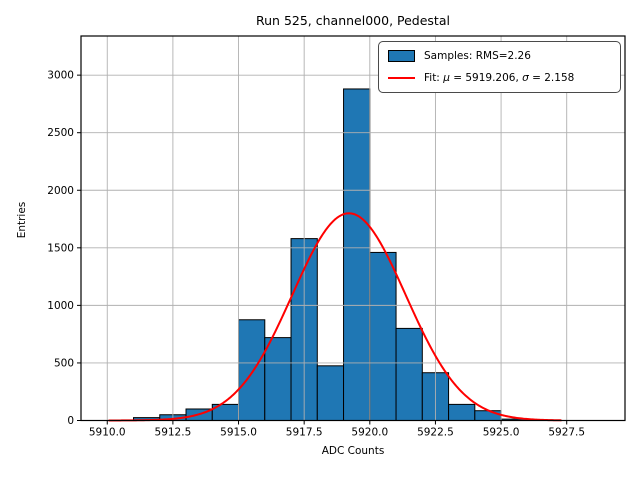  I want to click on x-tick-label: 5925.0, so click(501, 433).